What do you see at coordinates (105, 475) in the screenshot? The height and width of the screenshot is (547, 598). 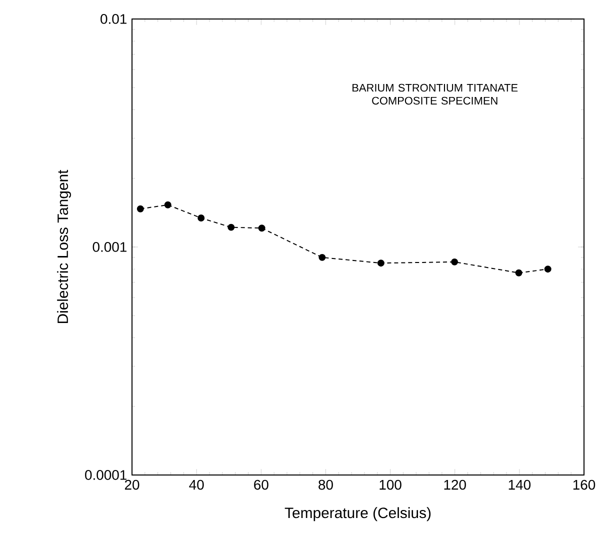 I see `y-tick-label: 0.0001` at bounding box center [105, 475].